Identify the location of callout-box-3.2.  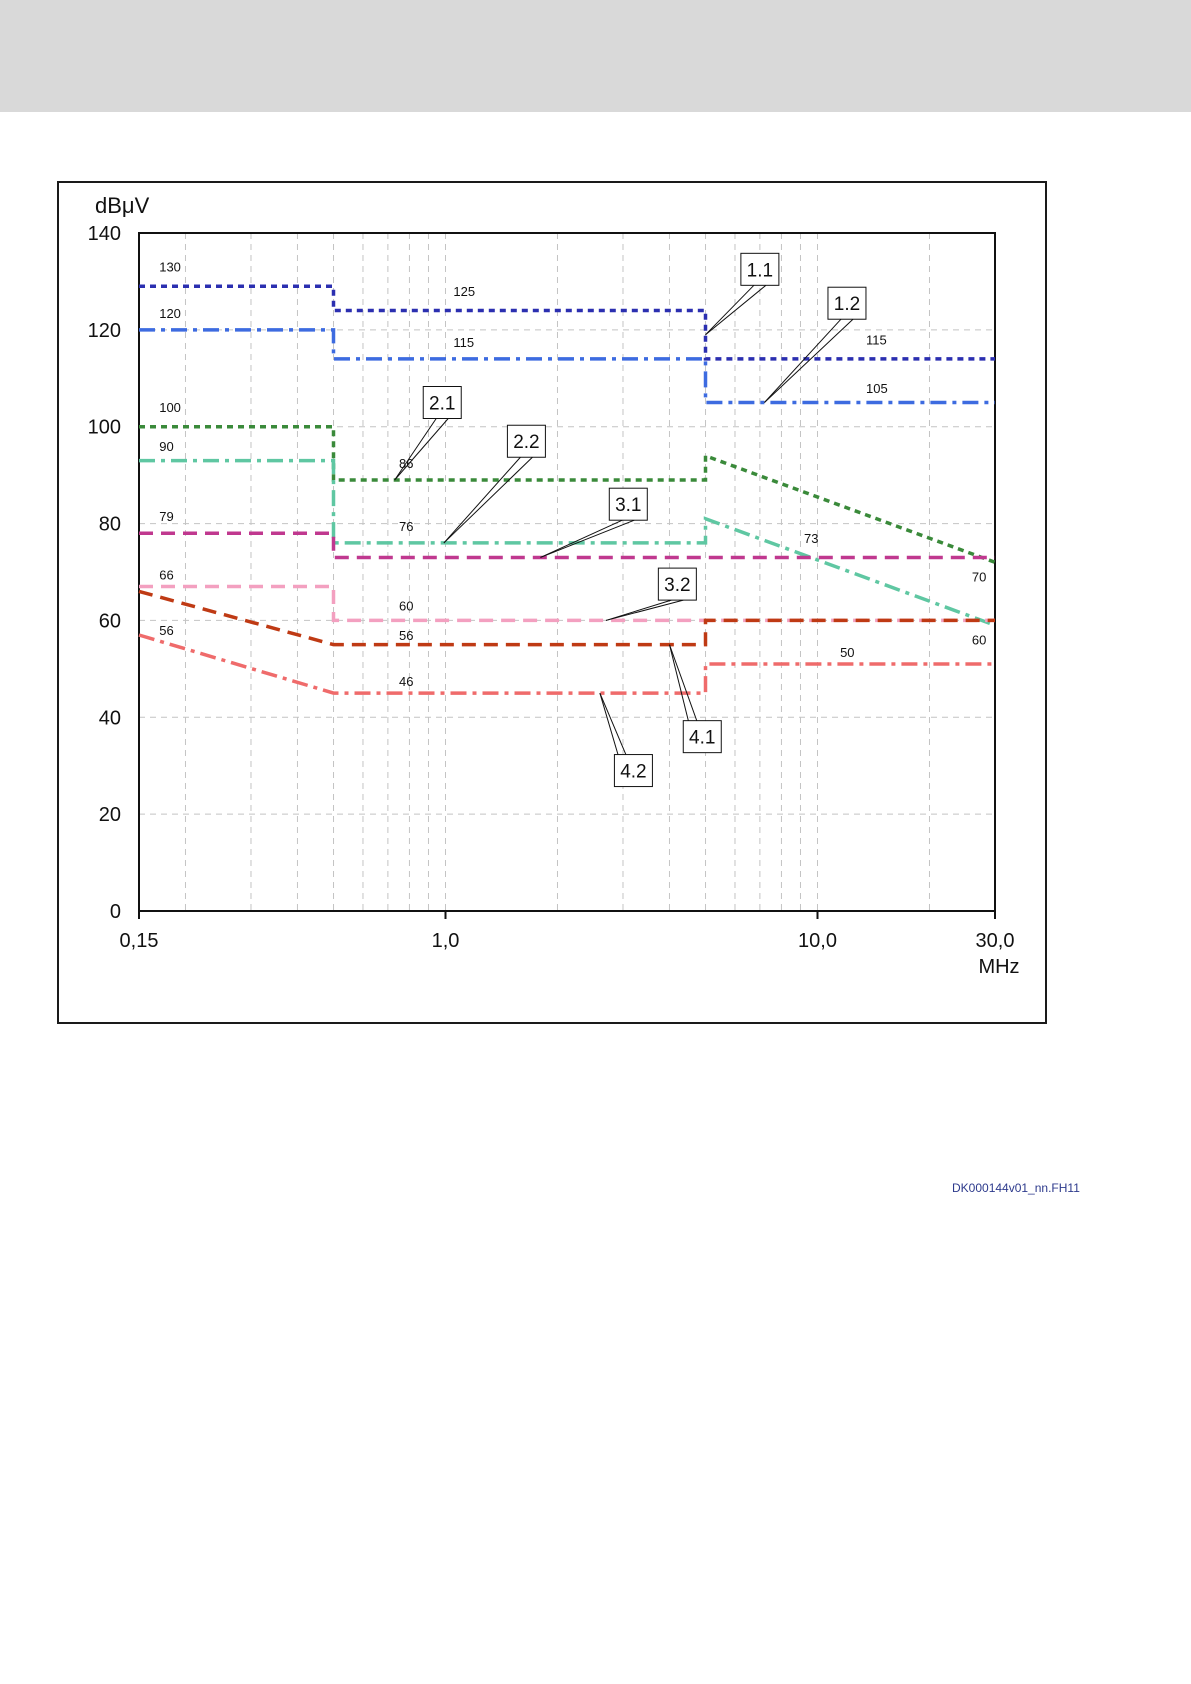
(677, 584).